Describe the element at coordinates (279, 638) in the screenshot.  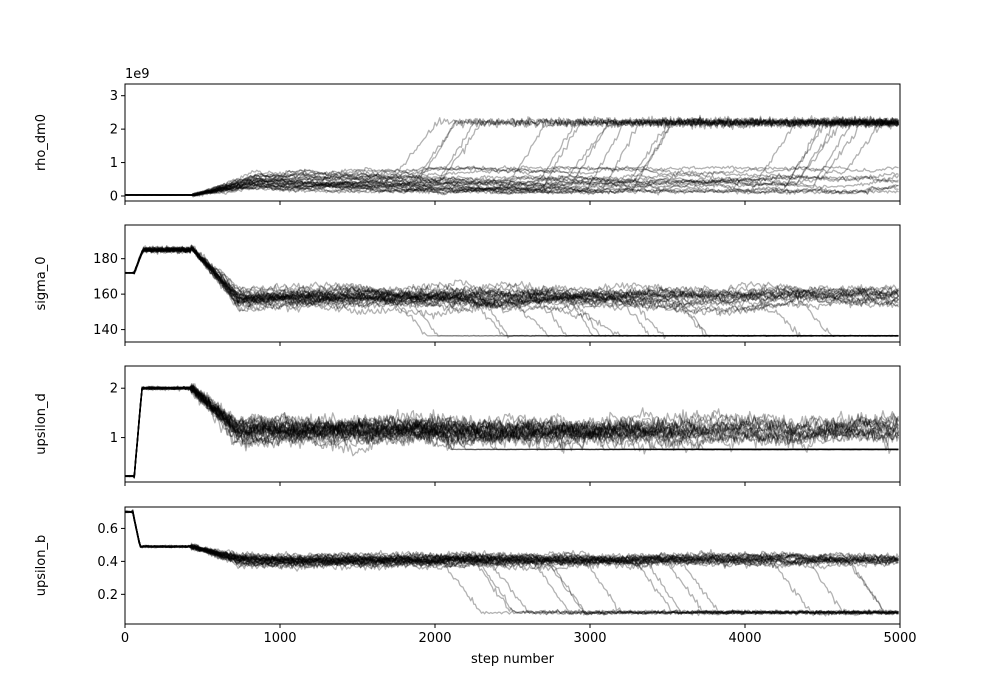
I see `x-tick-label: 1000` at that location.